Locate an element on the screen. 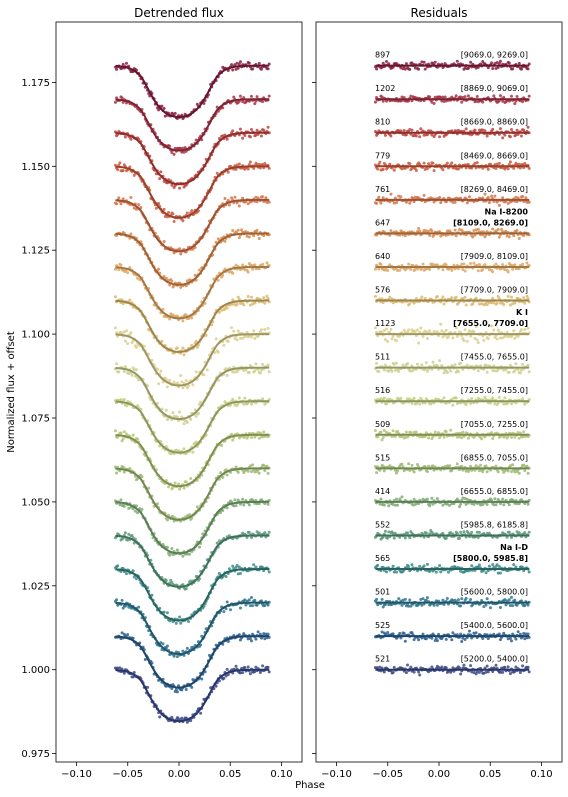 This screenshot has width=568, height=797. y-tick-label: 1.000 is located at coordinates (35, 670).